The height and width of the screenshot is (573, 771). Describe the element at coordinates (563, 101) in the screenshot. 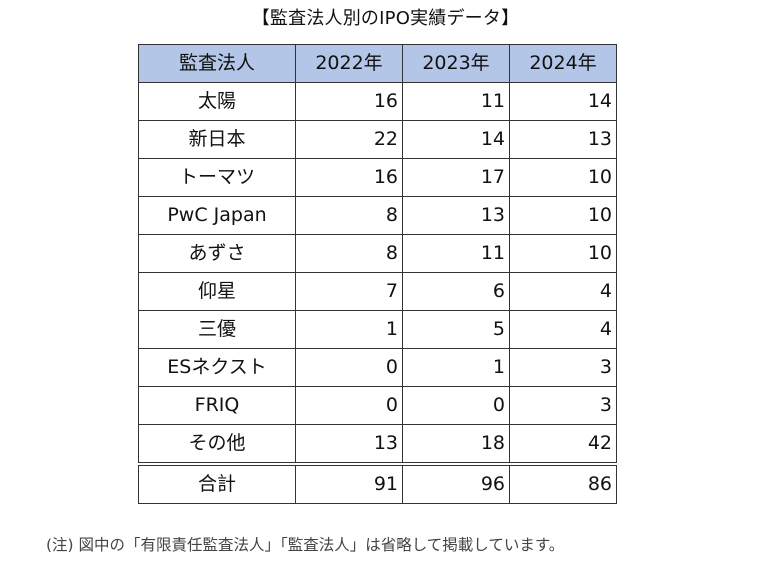

I see `value-2024: 14` at that location.